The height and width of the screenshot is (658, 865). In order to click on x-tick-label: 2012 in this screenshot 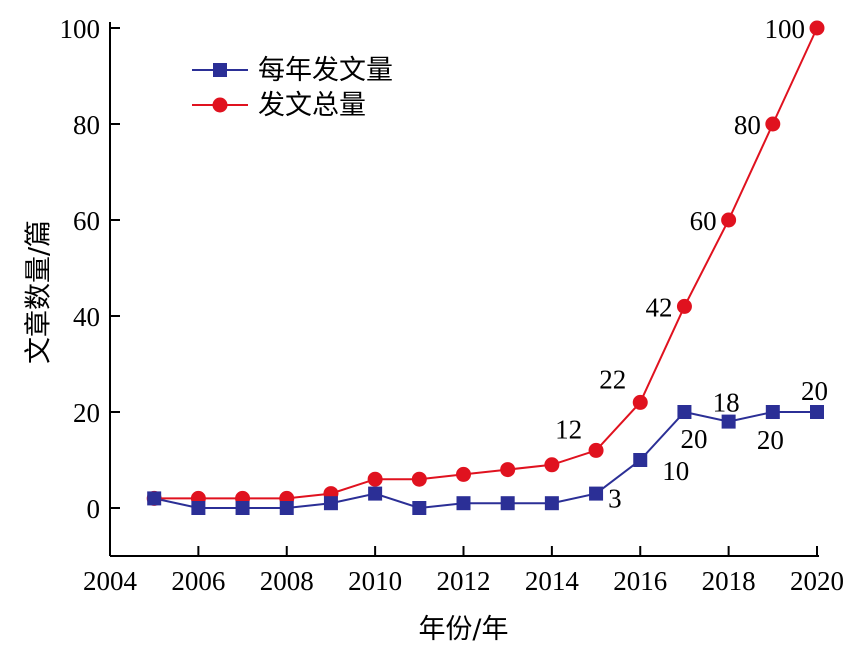, I will do `click(464, 581)`.